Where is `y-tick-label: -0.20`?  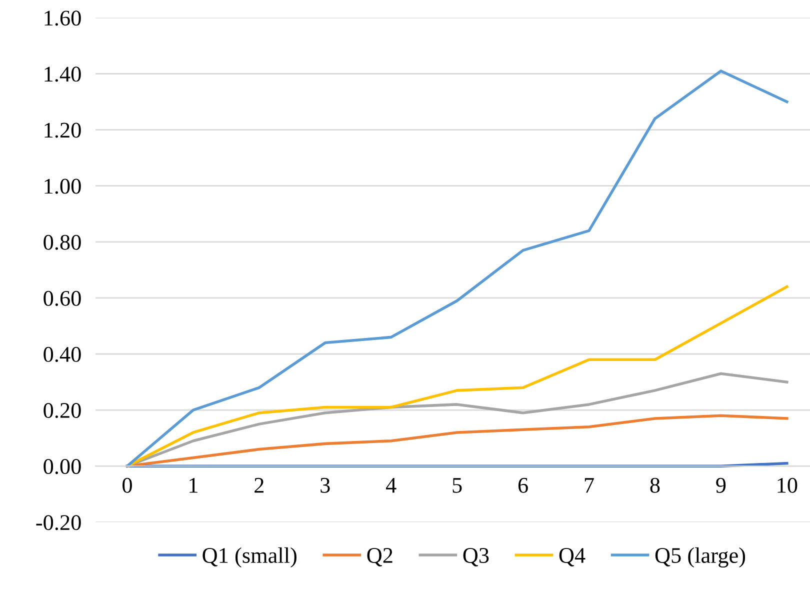 y-tick-label: -0.20 is located at coordinates (58, 522).